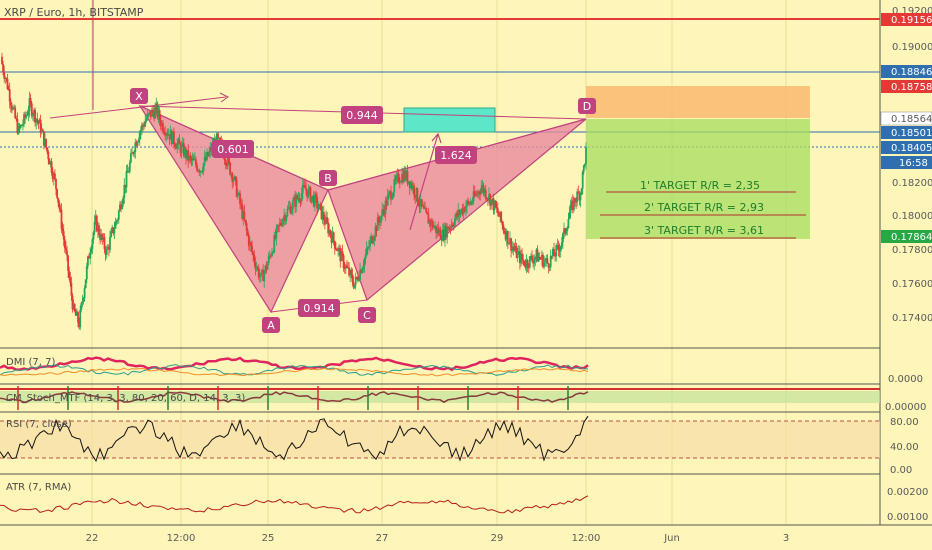 The image size is (932, 550). Describe the element at coordinates (700, 185) in the screenshot. I see `target-label-1: 1' TARGET R/R = 2,35` at that location.